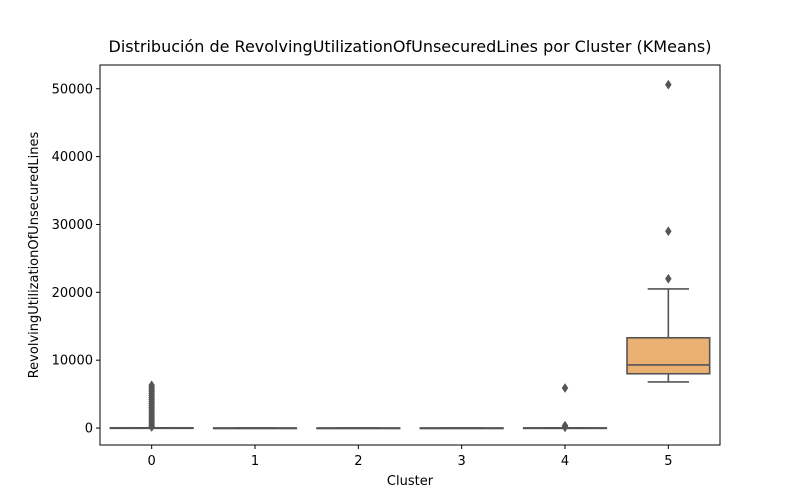 The image size is (800, 500). I want to click on x-tick-label-5: 5, so click(668, 461).